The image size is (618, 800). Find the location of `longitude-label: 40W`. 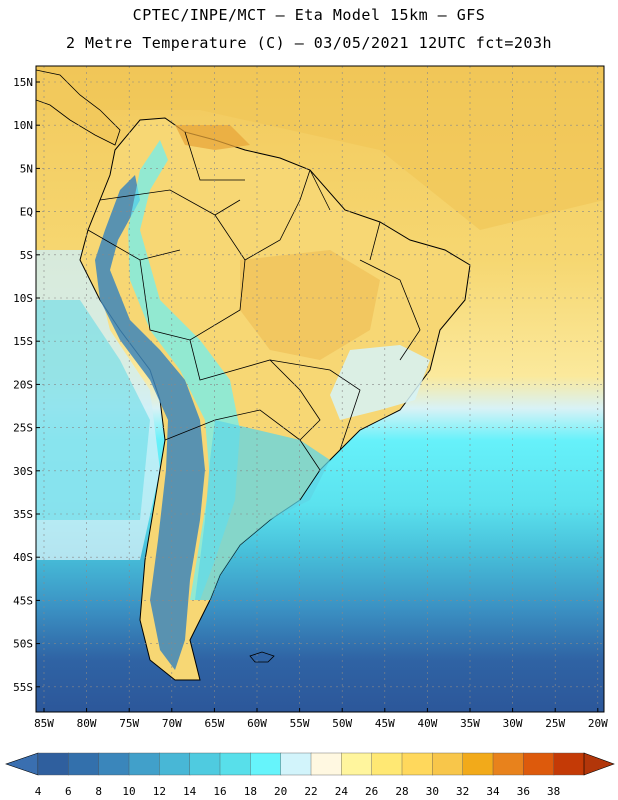

longitude-label: 40W is located at coordinates (427, 723).